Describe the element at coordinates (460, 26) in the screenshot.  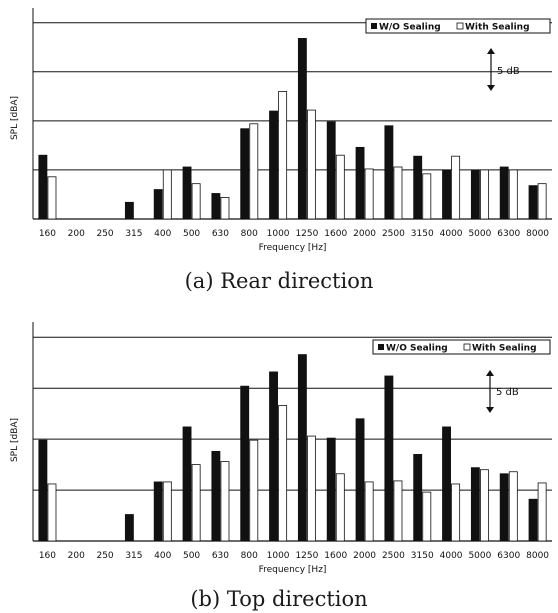
I see `legend-swatch-with-sealing` at that location.